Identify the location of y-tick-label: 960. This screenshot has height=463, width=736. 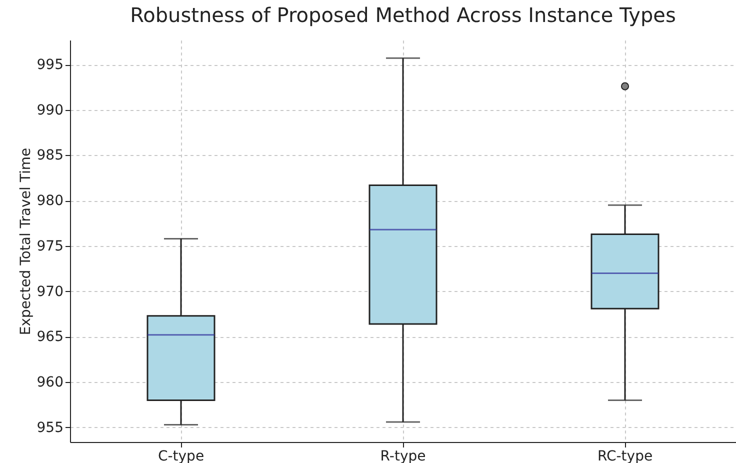
(50, 382).